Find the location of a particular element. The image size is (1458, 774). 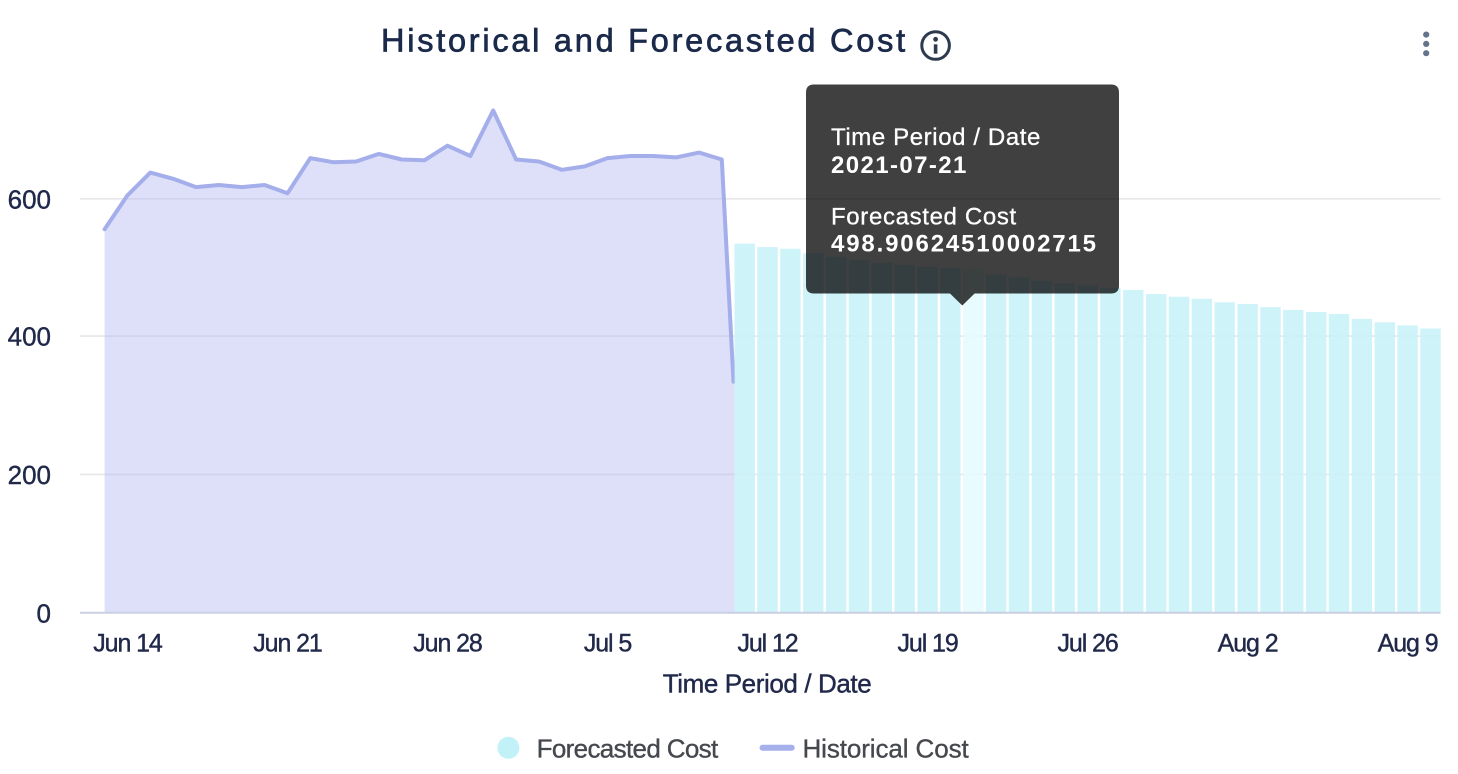

svg-text: Historical and Forecasted Cost is located at coordinates (644, 41).